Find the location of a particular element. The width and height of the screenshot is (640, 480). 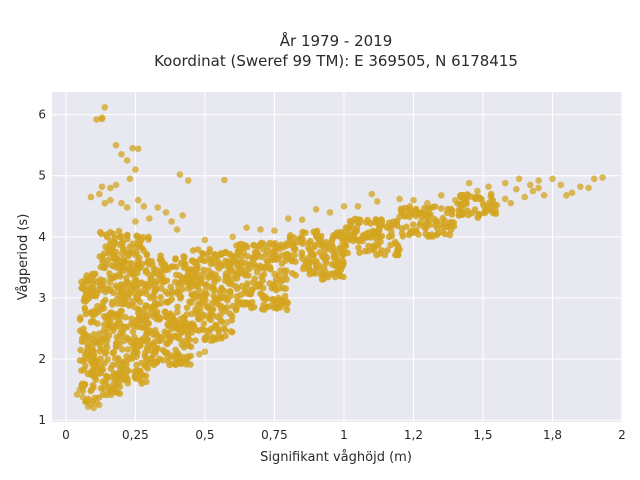

y-tick-label: 1 is located at coordinates (42, 420).